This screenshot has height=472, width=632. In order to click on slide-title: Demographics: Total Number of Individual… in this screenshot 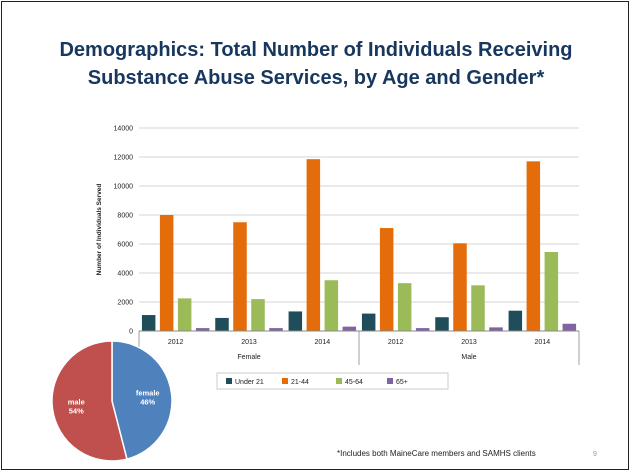, I will do `click(316, 64)`.